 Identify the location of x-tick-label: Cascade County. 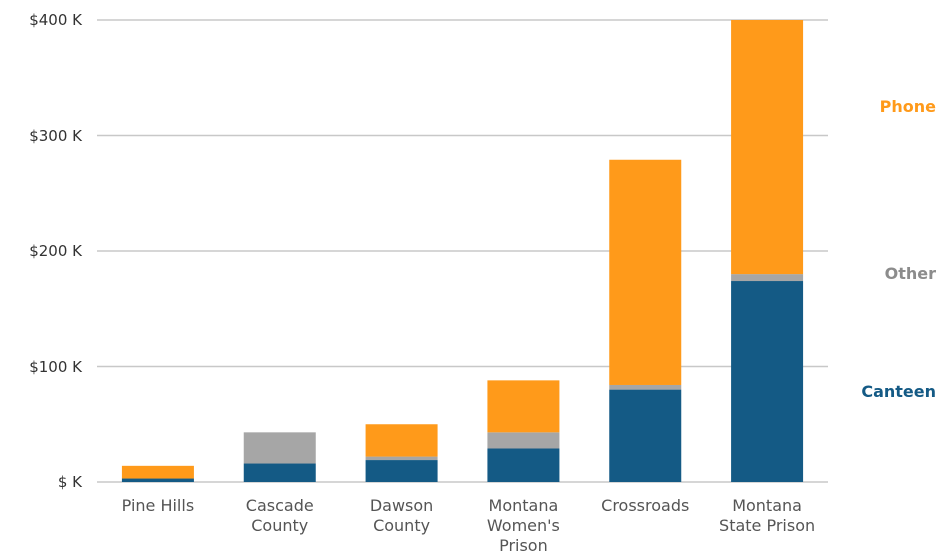
(279, 515).